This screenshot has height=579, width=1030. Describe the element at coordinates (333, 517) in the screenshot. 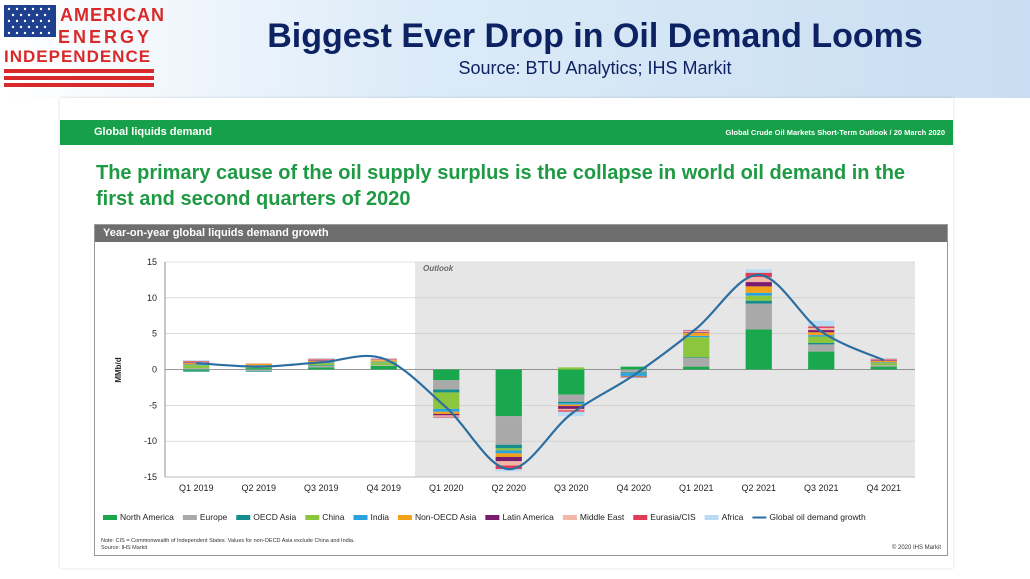

I see `legend-label: China` at that location.